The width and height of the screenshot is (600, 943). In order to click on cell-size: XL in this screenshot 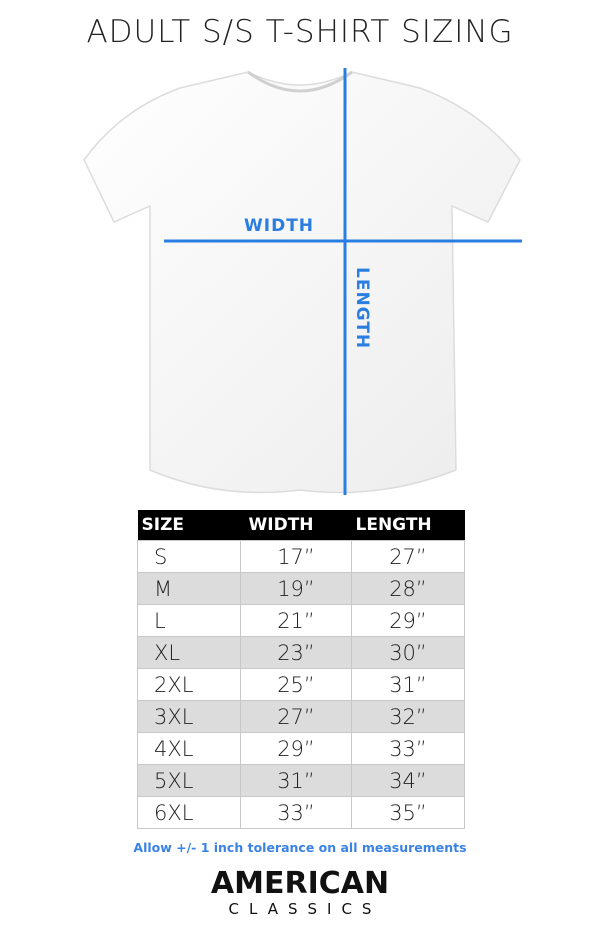, I will do `click(189, 652)`.